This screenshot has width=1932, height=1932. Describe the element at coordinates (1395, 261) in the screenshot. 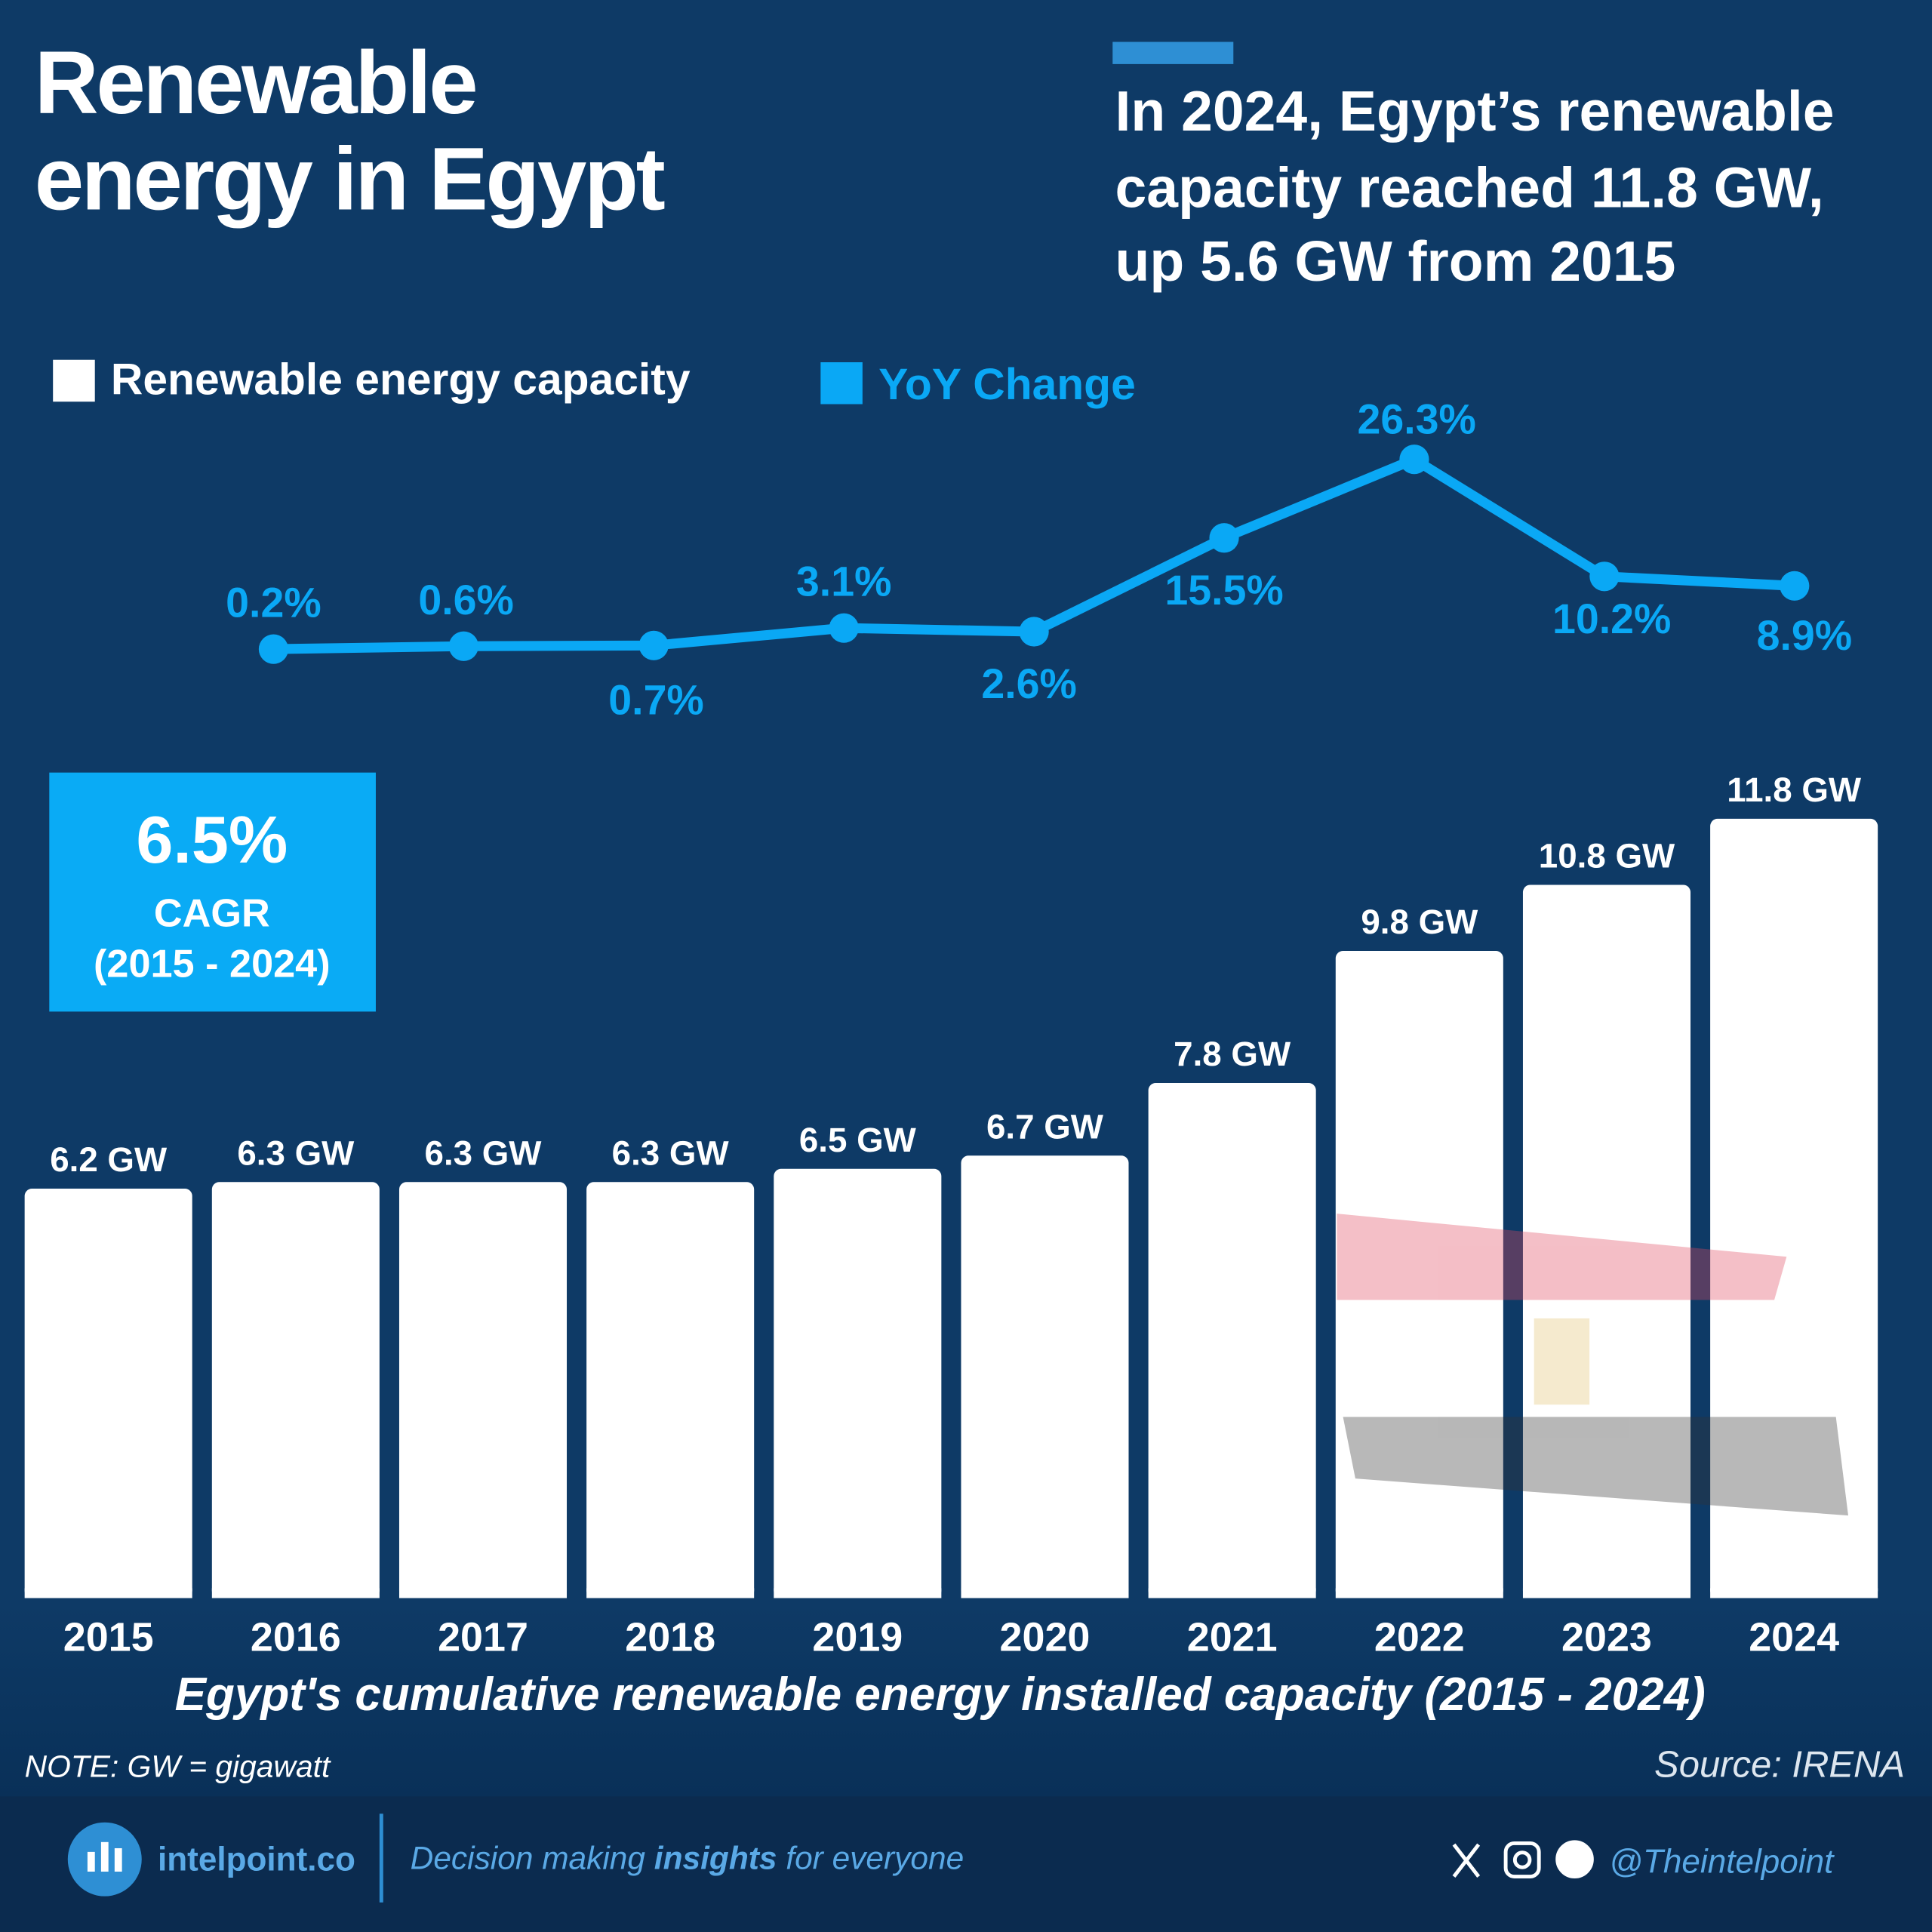

I see `headline: up 5.6 GW from 2015` at that location.